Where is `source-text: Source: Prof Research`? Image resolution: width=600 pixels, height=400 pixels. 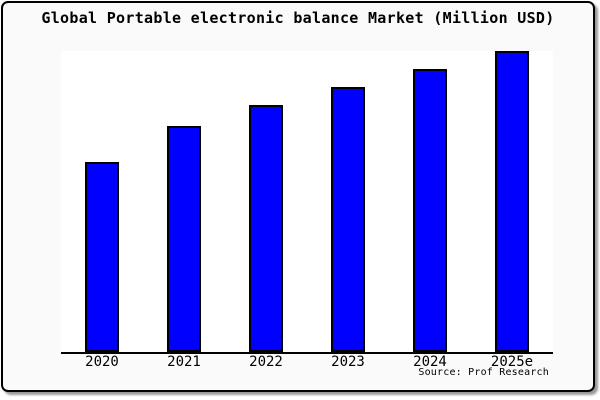 source-text: Source: Prof Research is located at coordinates (483, 372).